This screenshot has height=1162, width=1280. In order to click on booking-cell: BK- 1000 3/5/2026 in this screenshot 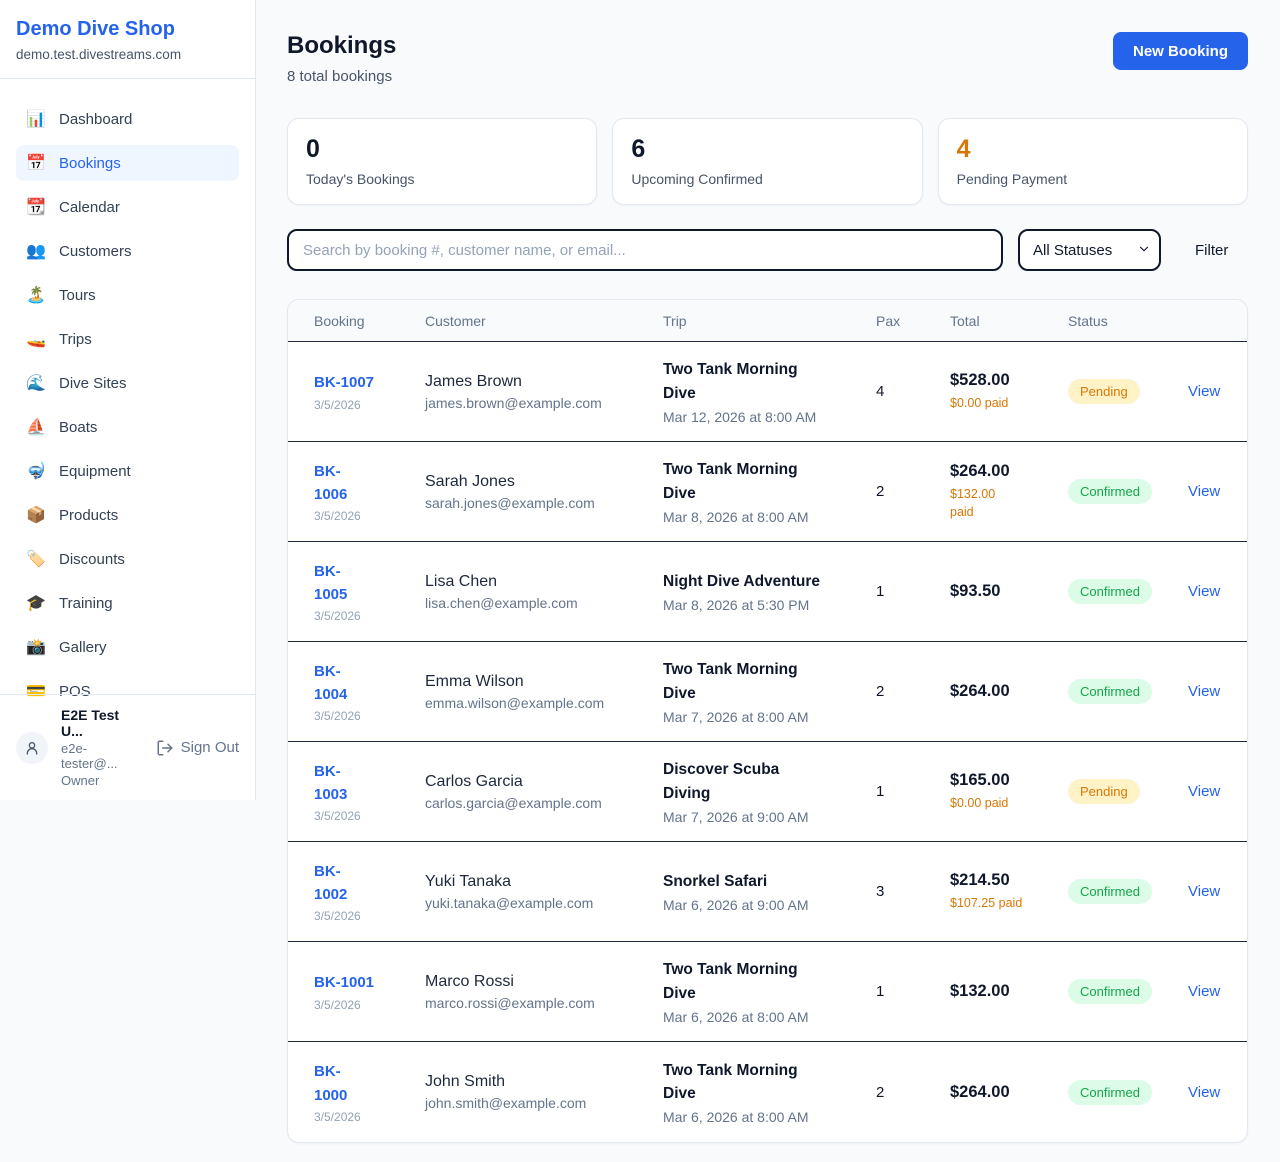, I will do `click(369, 1092)`.